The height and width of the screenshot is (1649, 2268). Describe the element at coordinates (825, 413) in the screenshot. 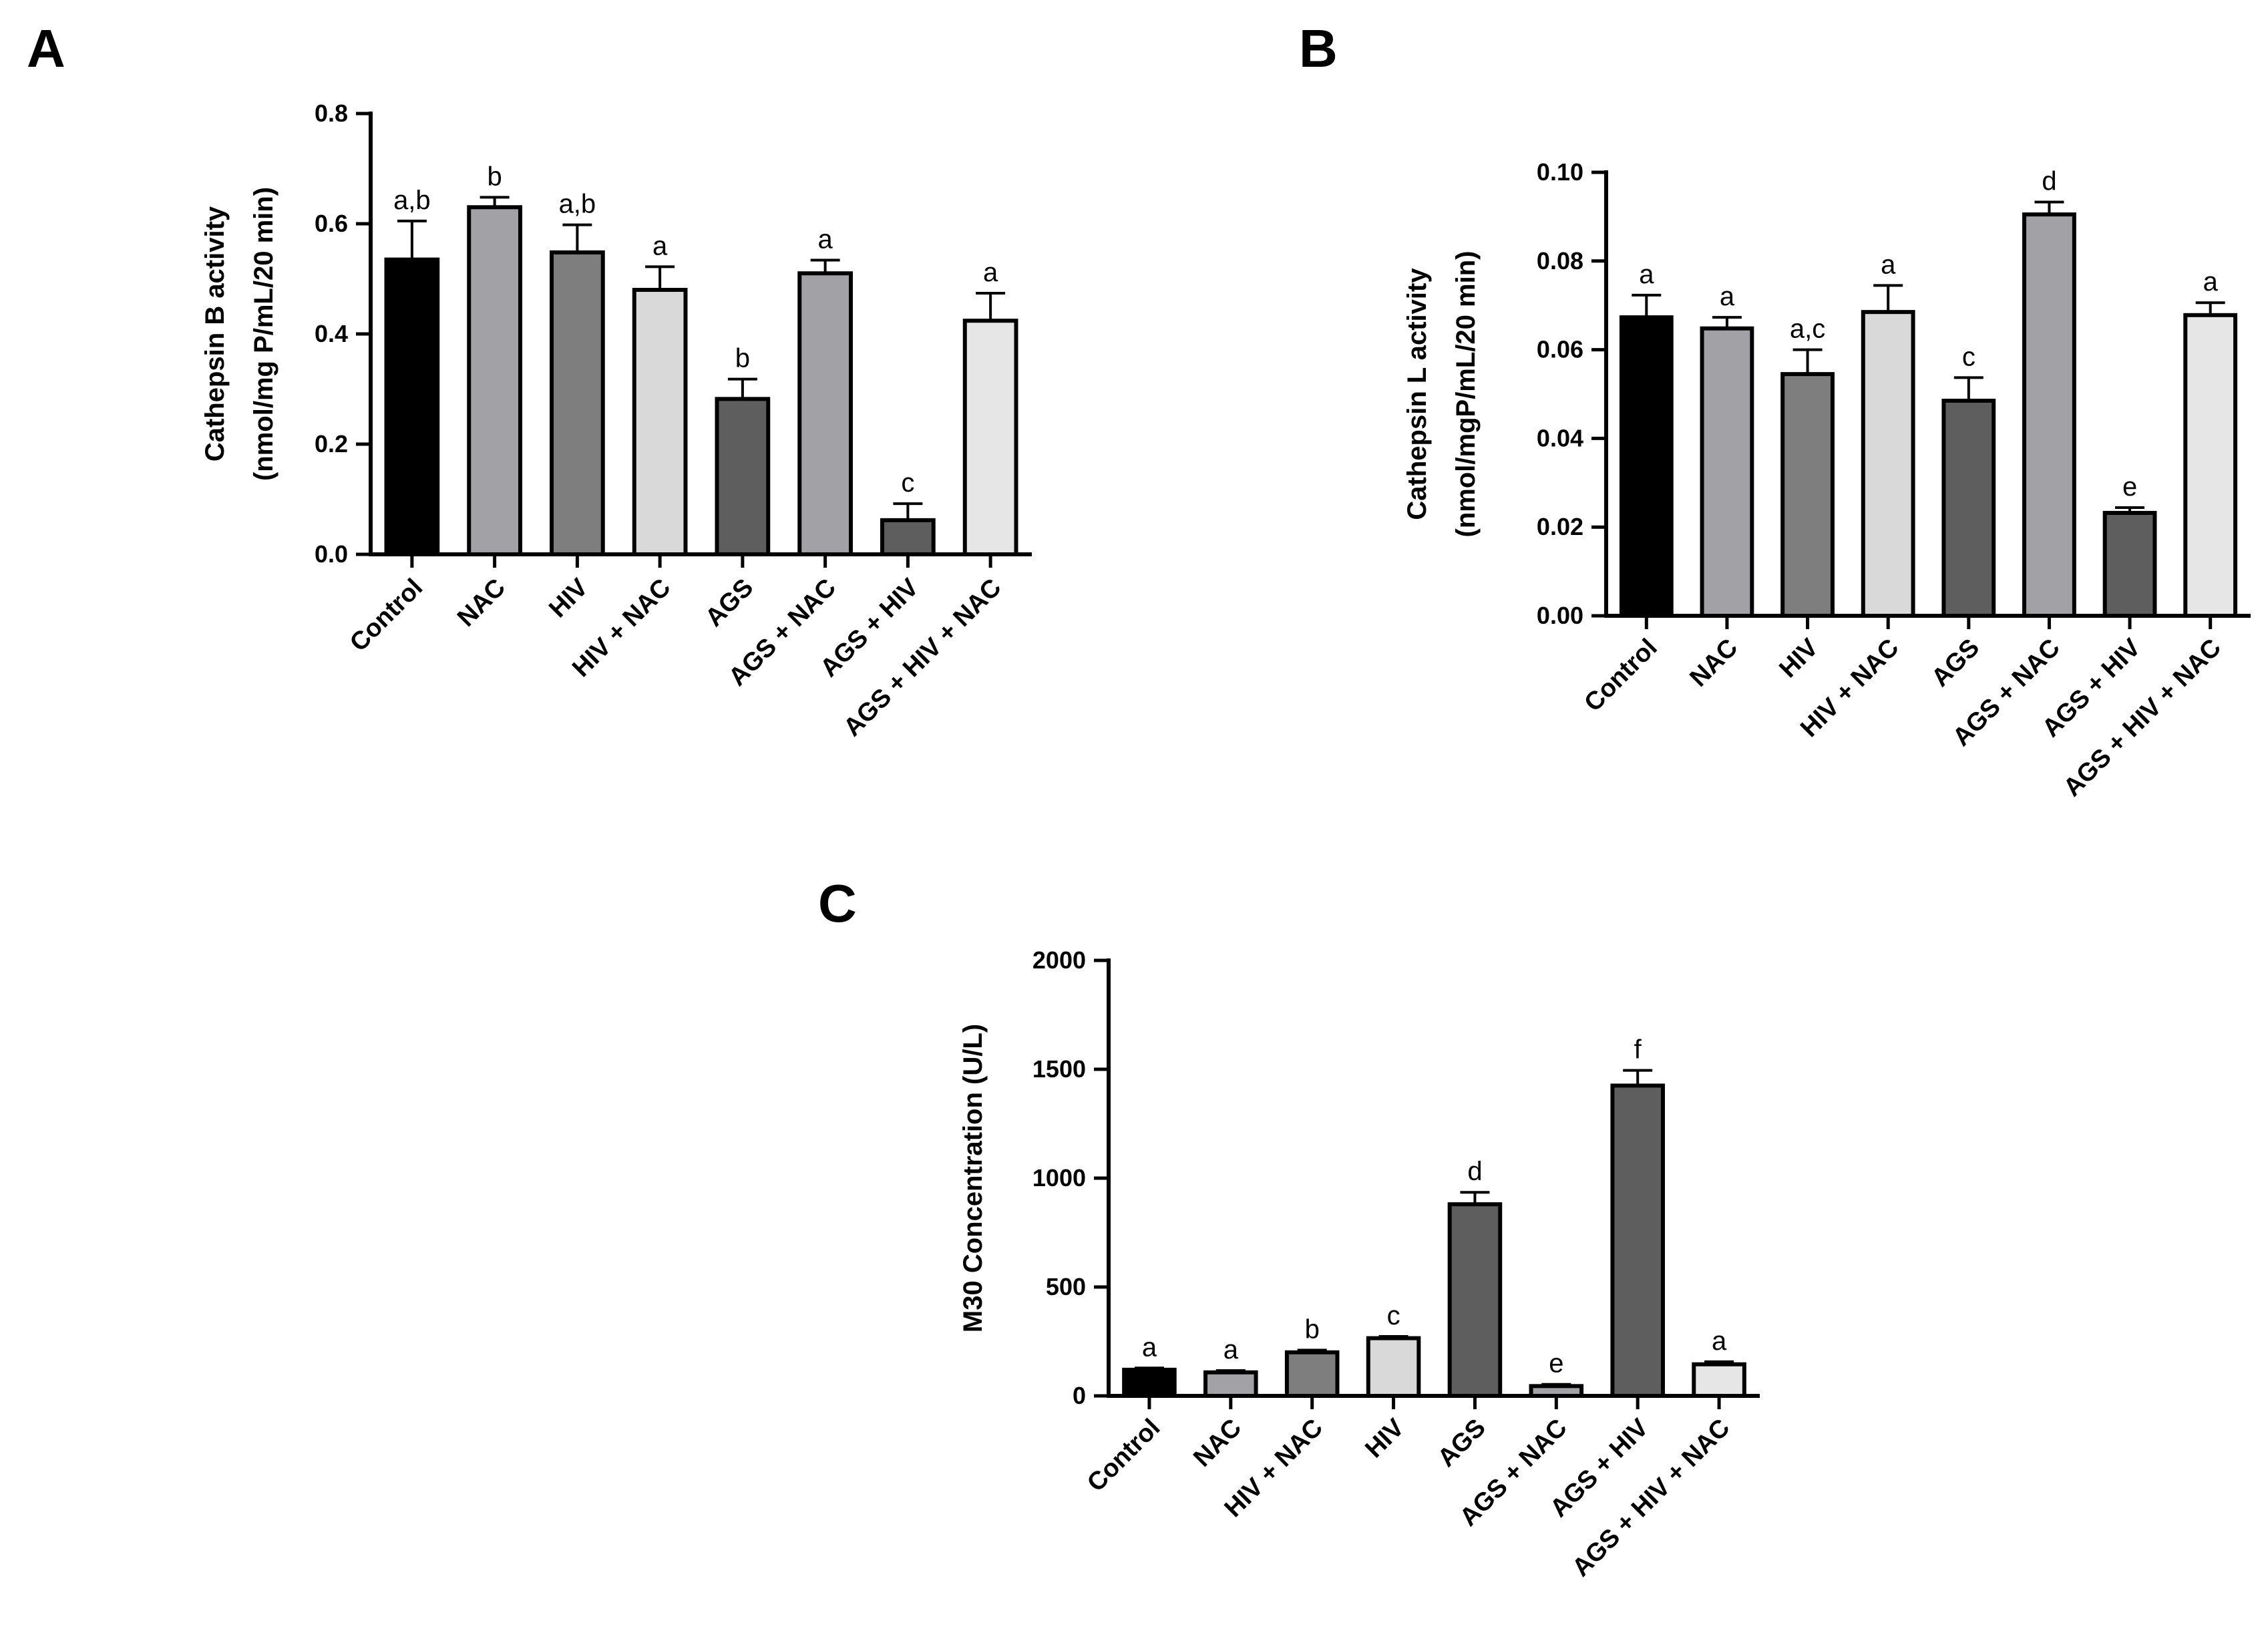

I see `panel-a-bar-ags-nac` at that location.